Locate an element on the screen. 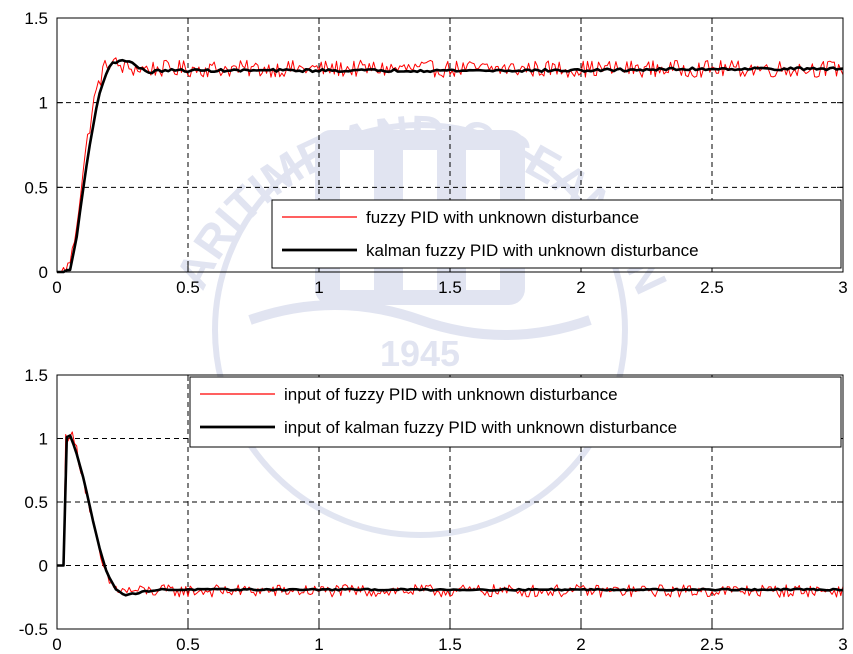 The height and width of the screenshot is (654, 853). y-tick-label: -0.5 is located at coordinates (33, 629).